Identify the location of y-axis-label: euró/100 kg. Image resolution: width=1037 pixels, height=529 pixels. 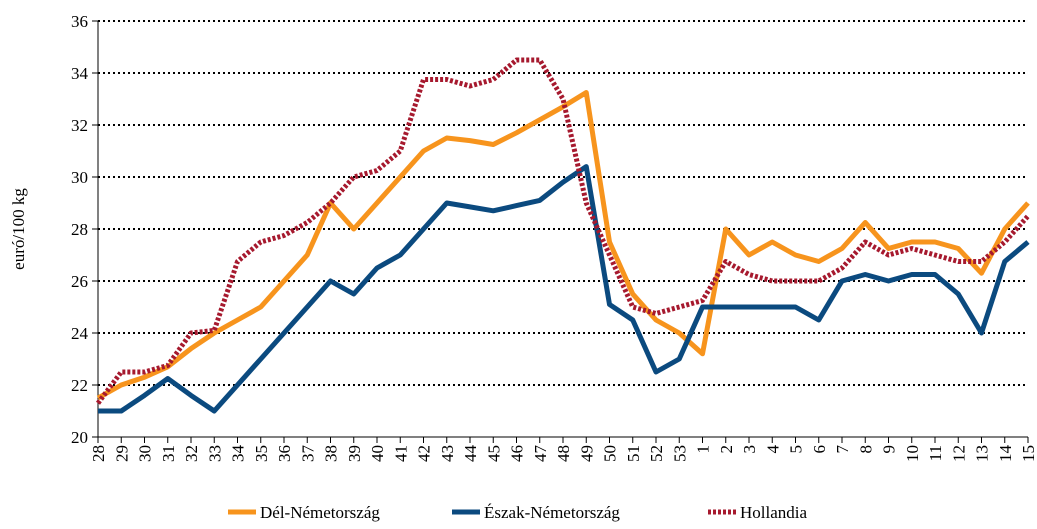
(18, 229).